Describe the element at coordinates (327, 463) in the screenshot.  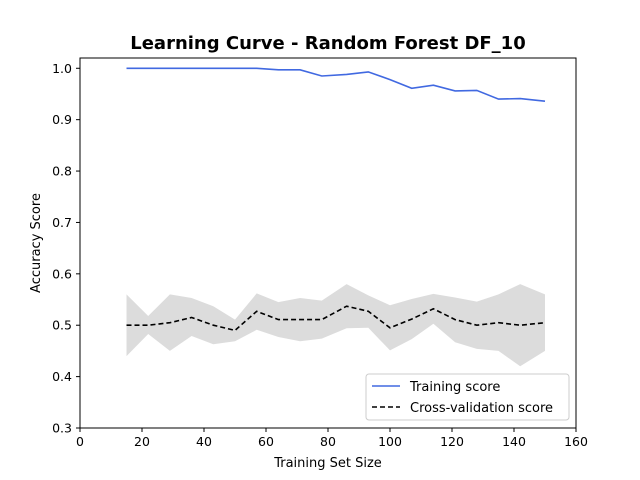
I see `x-axis-label: Training Set Size` at that location.